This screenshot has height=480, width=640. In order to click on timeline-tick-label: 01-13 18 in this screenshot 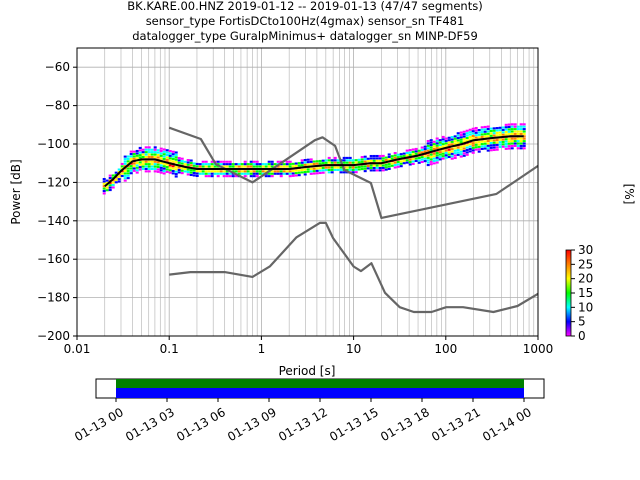, I will do `click(405, 424)`.